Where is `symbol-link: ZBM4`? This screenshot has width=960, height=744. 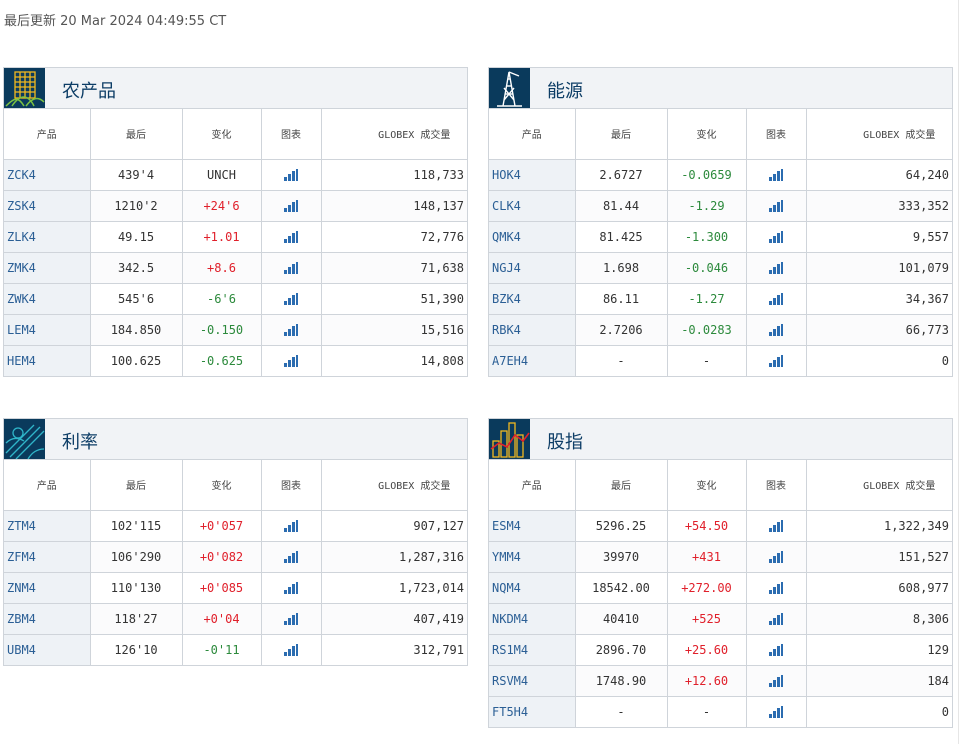
symbol-link: ZBM4 is located at coordinates (47, 619).